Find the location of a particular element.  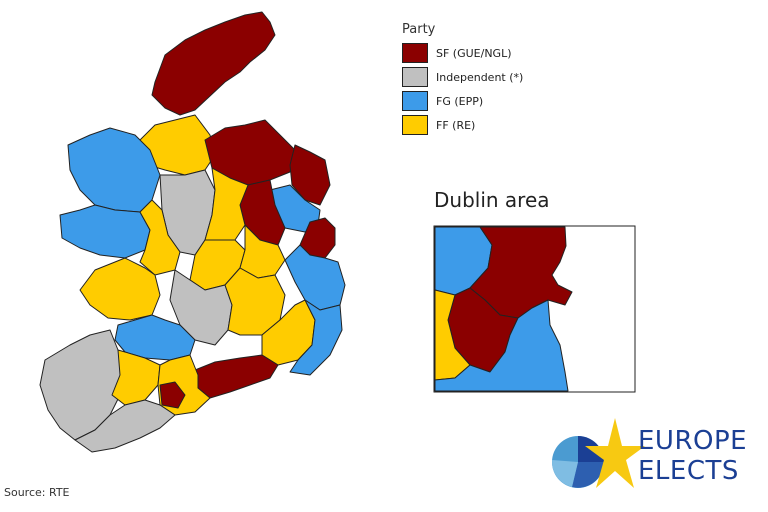

region-kerry is located at coordinates (82, 385).